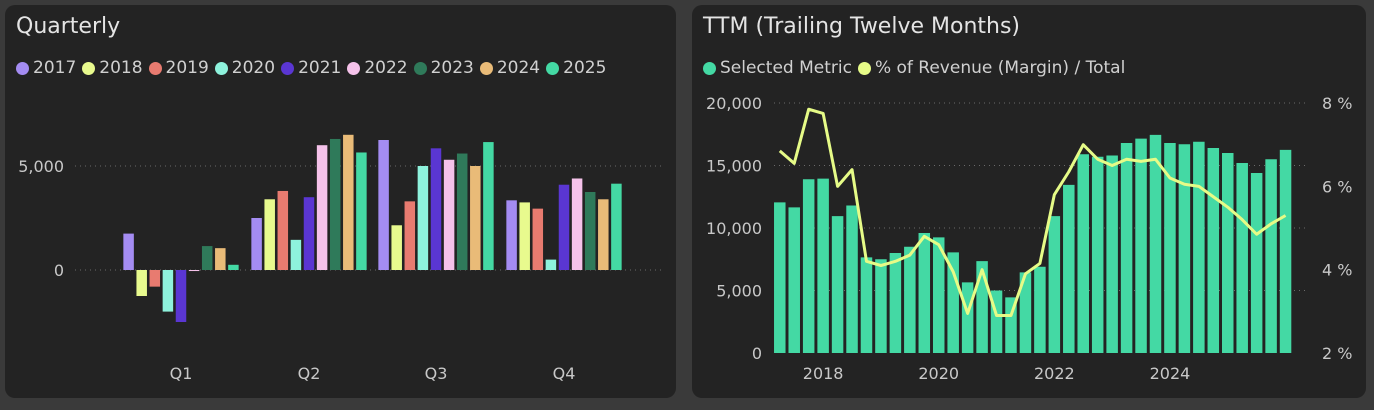  Describe the element at coordinates (320, 68) in the screenshot. I see `legend-label: 2021` at that location.